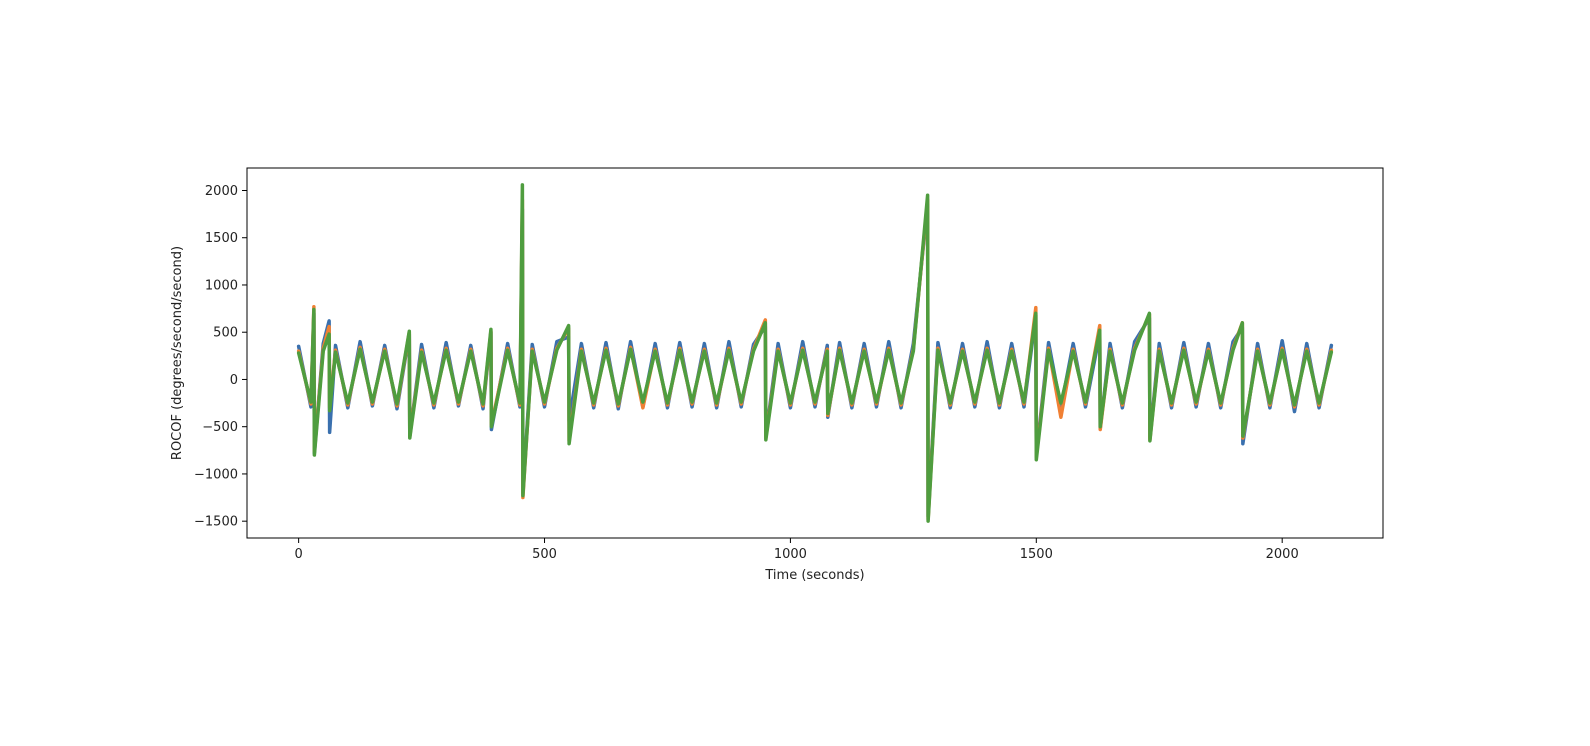 Image resolution: width=1590 pixels, height=746 pixels. Describe the element at coordinates (221, 285) in the screenshot. I see `y-tick-label: 1000` at that location.